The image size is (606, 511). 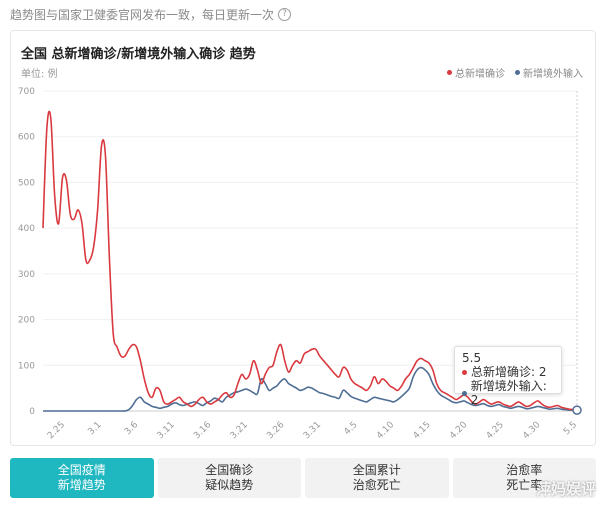 I want to click on update-note: 趋势图与国家卫健委官网发布一致，每日更新一次 ?, so click(x=151, y=14).